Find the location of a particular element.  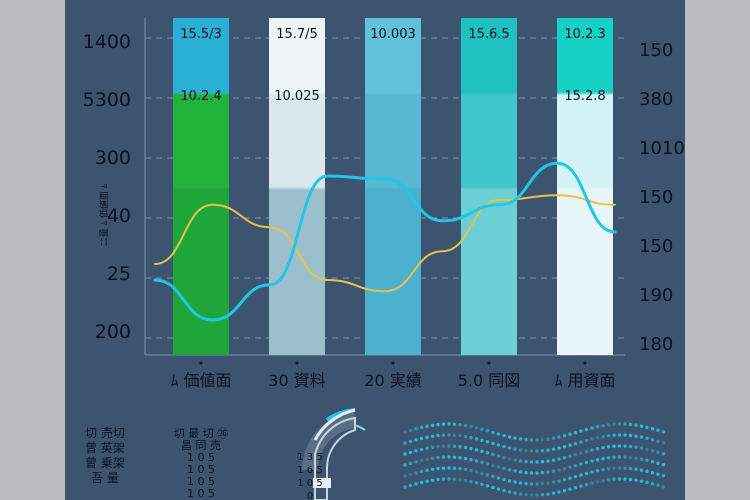

gauge-label: 1 0 5 is located at coordinates (309, 483).